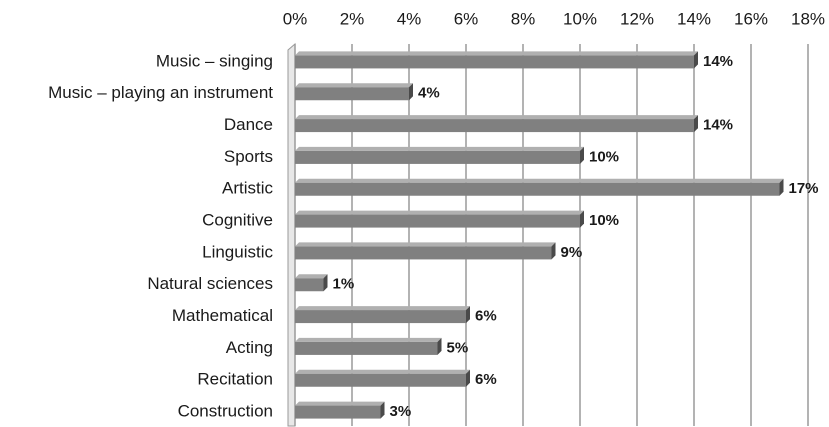  What do you see at coordinates (160, 92) in the screenshot?
I see `y-tick-label: Music – playing an instrument` at bounding box center [160, 92].